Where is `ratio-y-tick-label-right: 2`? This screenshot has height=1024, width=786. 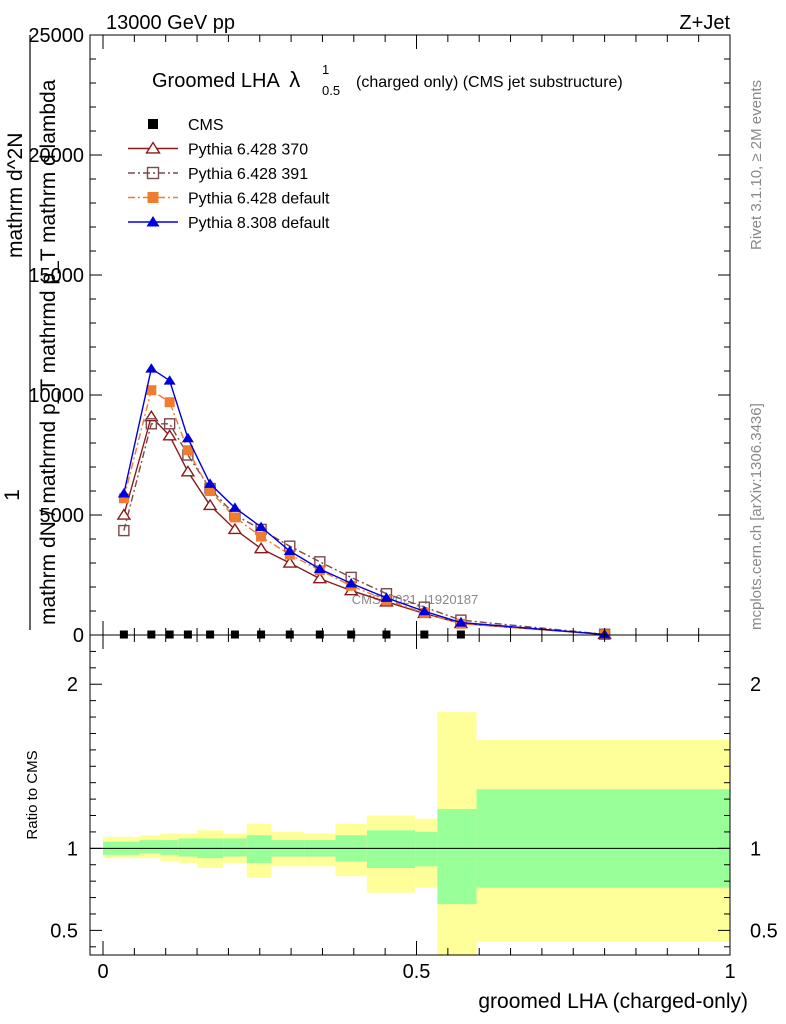 ratio-y-tick-label-right: 2 is located at coordinates (755, 685).